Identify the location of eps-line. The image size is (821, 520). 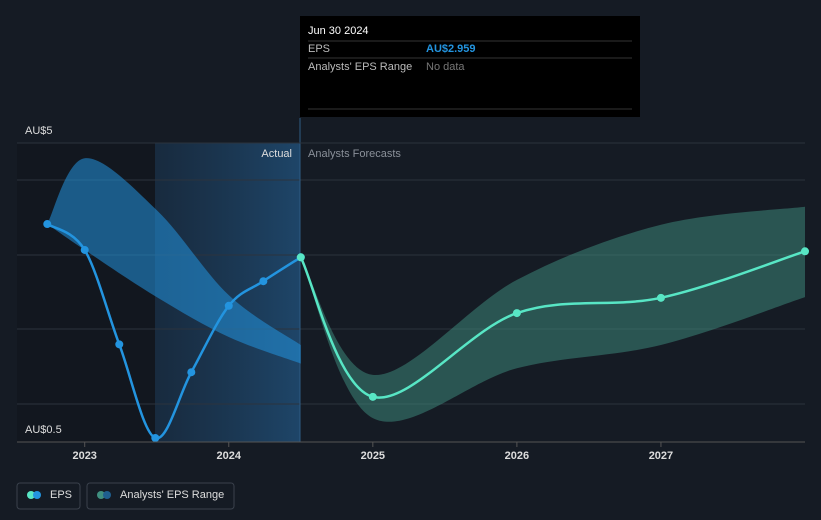
(174, 331).